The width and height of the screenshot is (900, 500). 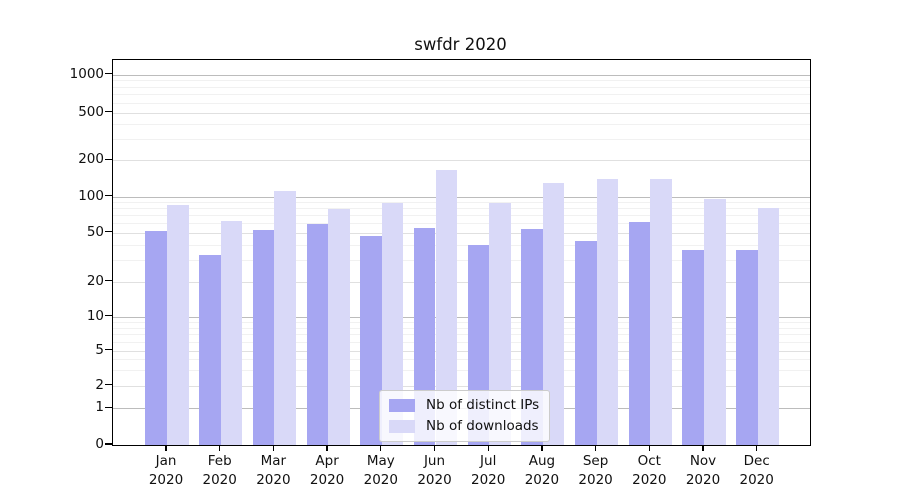 I want to click on x-tick-label: May 2020, so click(x=380, y=470).